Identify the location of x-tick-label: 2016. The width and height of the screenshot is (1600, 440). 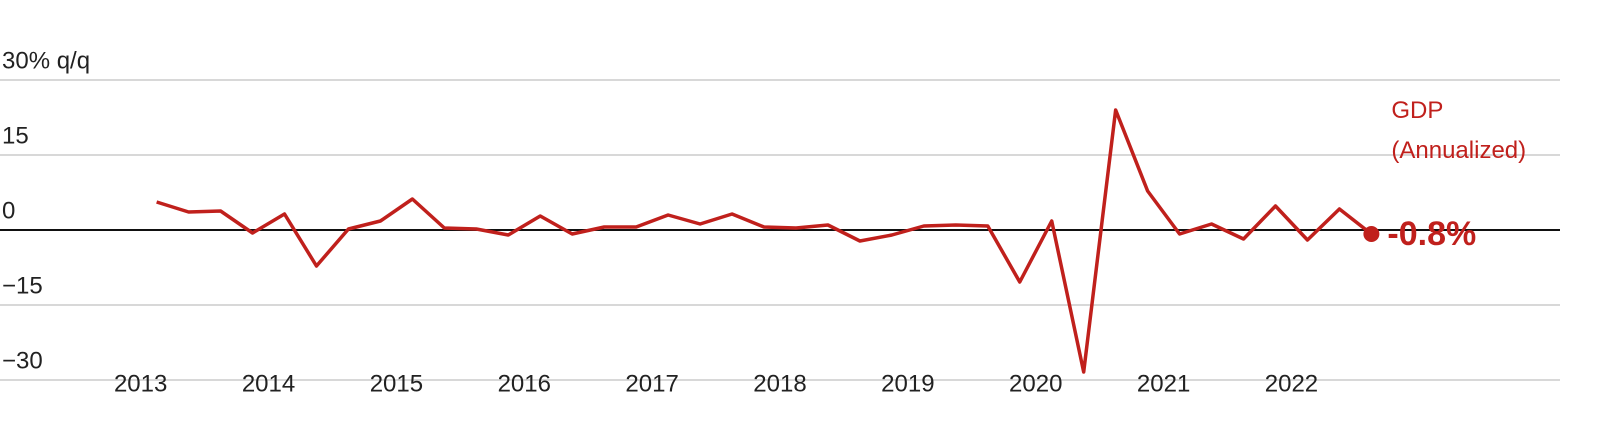
(524, 383).